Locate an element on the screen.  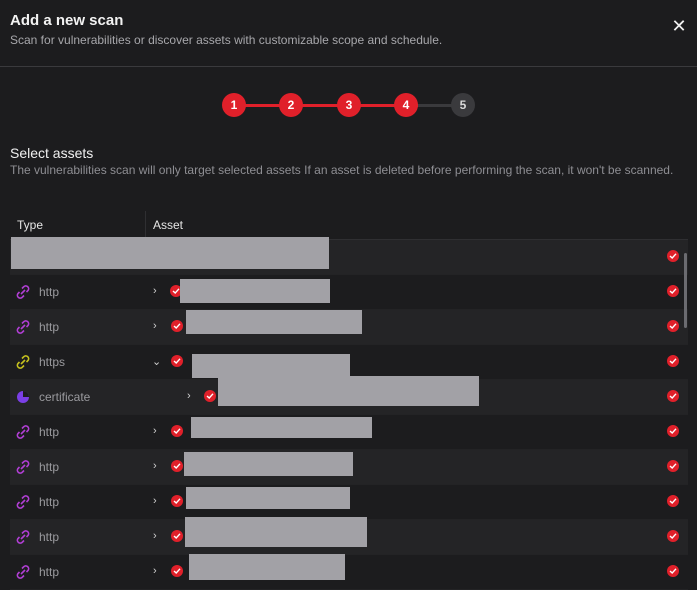
stepper: 1 2 3 4 5 is located at coordinates (349, 105).